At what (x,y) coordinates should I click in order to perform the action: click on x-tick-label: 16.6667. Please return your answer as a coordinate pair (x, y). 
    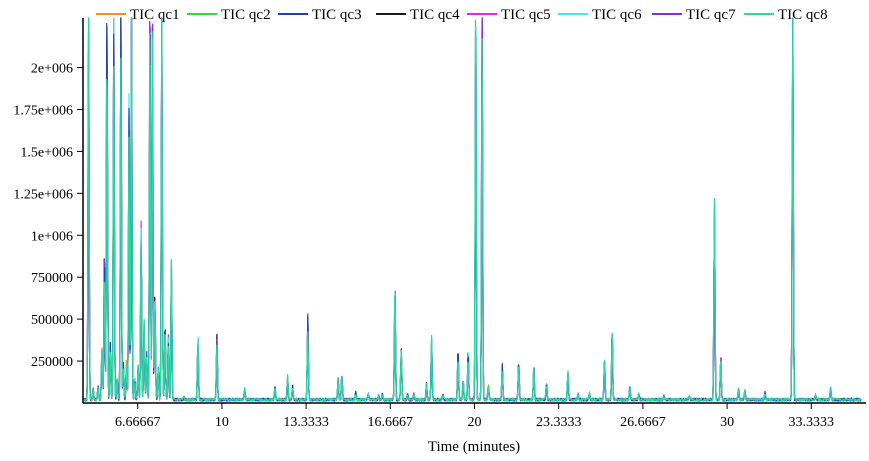
    Looking at the image, I should click on (391, 422).